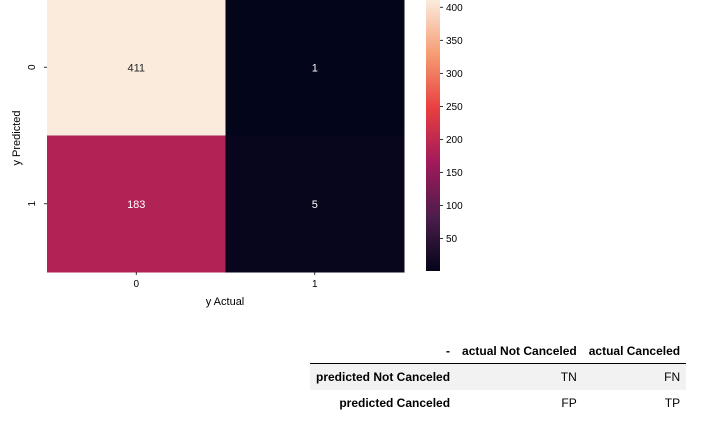 This screenshot has height=431, width=704. What do you see at coordinates (315, 284) in the screenshot?
I see `x-tick-label: 1` at bounding box center [315, 284].